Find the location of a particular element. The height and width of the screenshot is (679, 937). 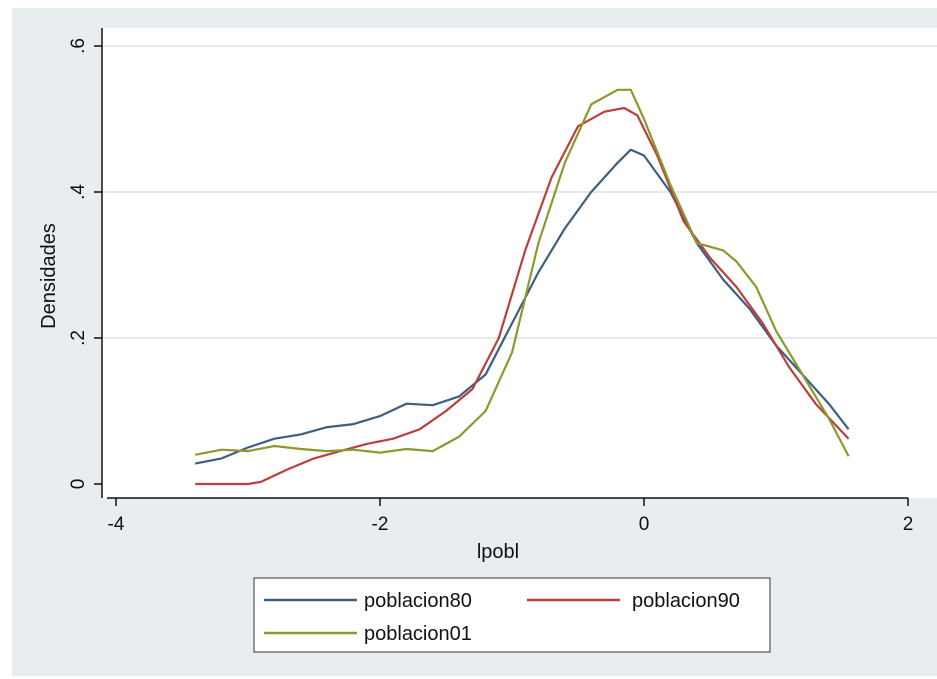

x-tick-label: 2 is located at coordinates (908, 524).